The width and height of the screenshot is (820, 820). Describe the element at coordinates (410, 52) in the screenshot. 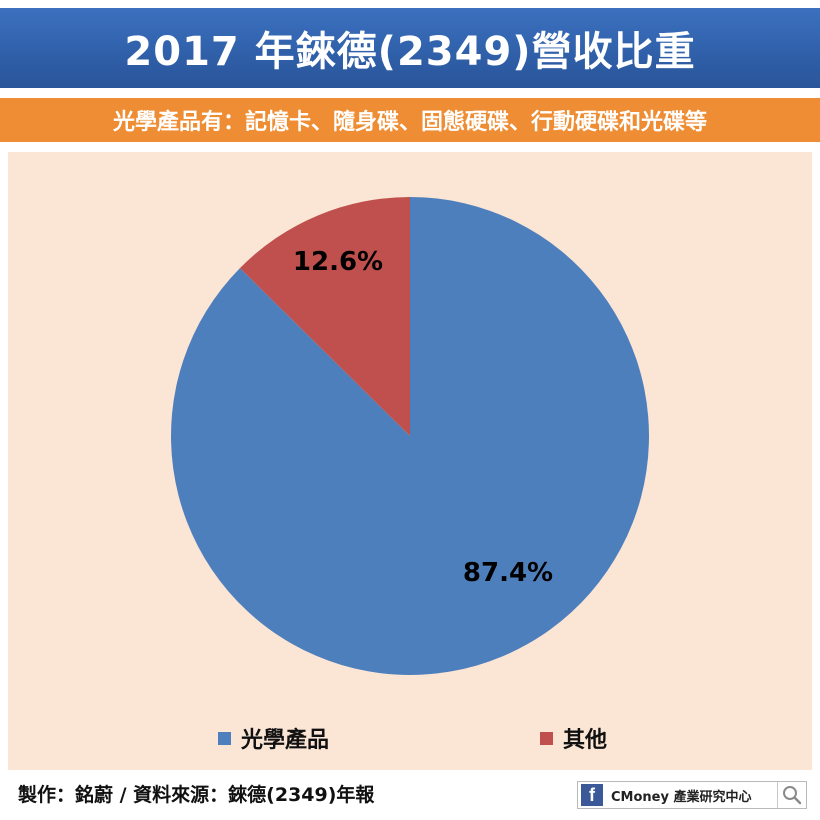

I see `chart-title: 2017 年錸德(2349)營收比重` at that location.